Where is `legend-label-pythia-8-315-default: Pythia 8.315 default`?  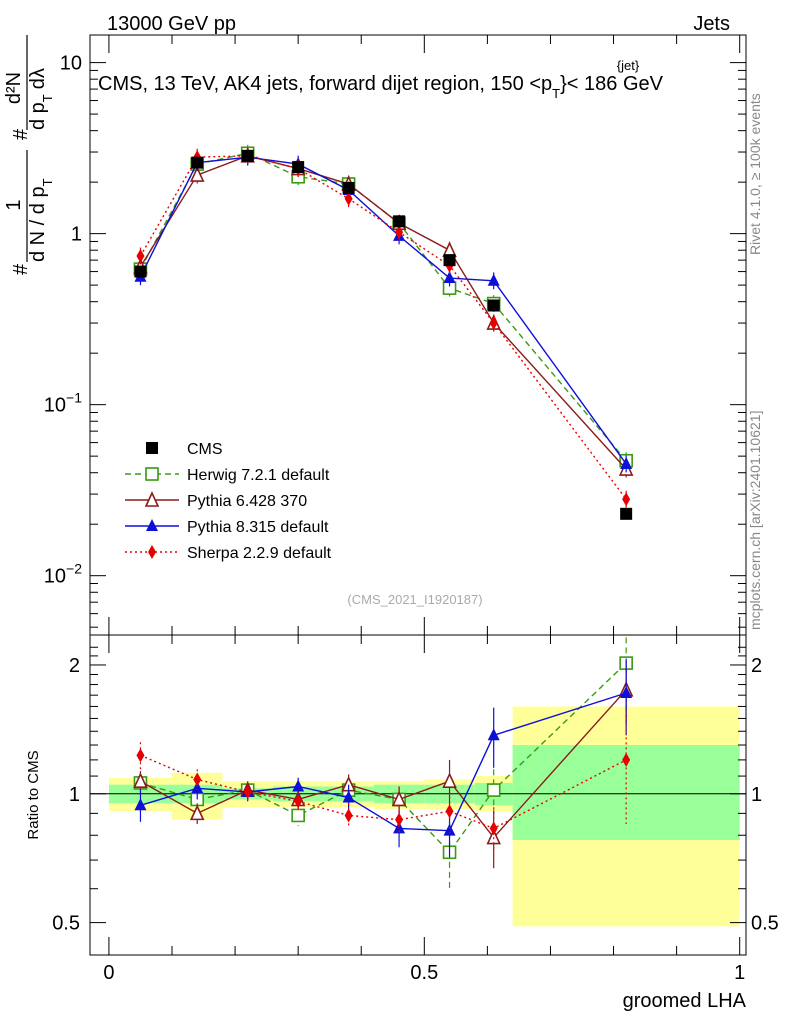 legend-label-pythia-8-315-default: Pythia 8.315 default is located at coordinates (258, 527).